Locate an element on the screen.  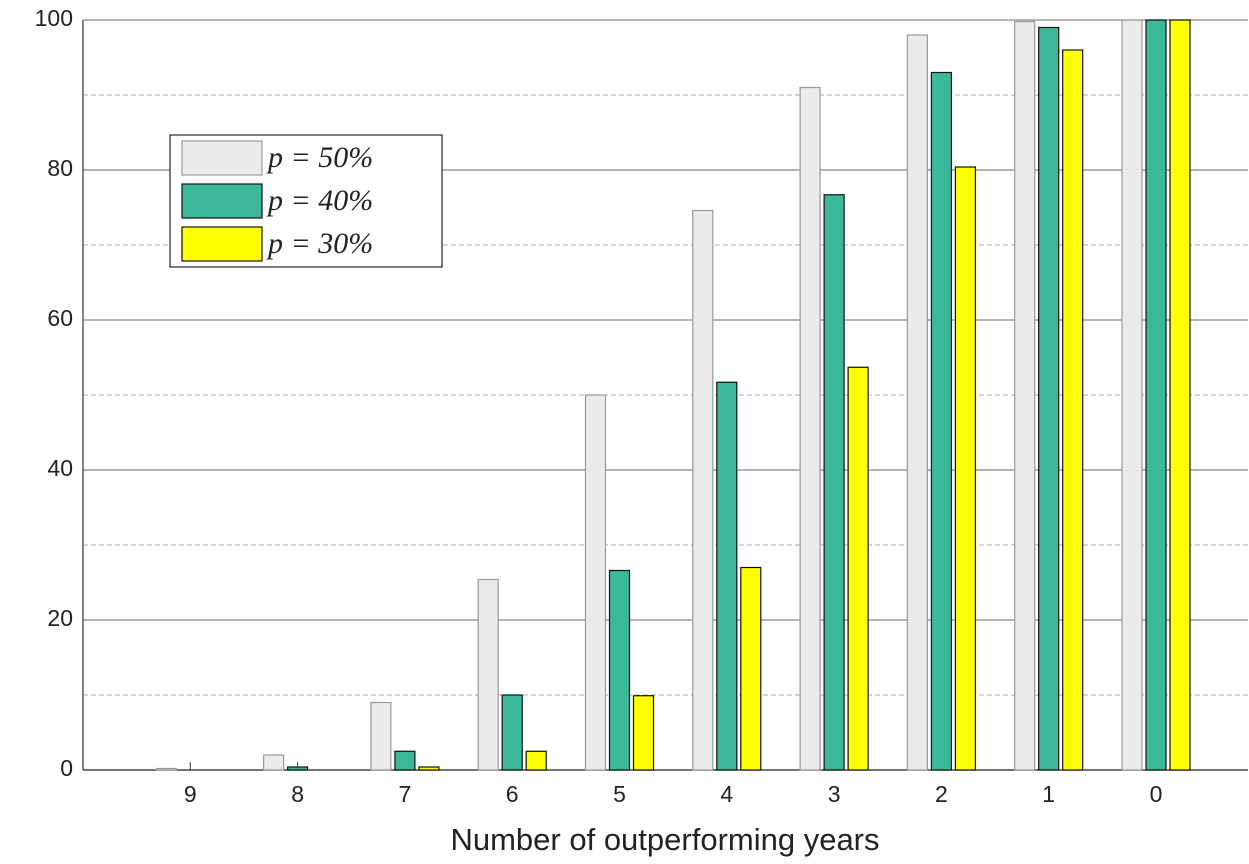
y-tick-label: 0 is located at coordinates (66, 768).